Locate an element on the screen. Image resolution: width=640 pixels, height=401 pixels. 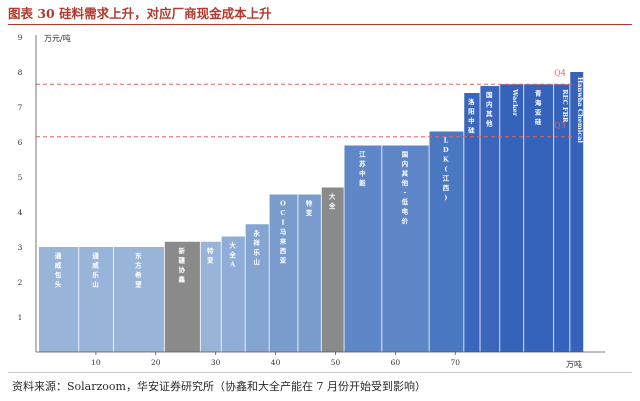
footer-divider is located at coordinates (320, 372).